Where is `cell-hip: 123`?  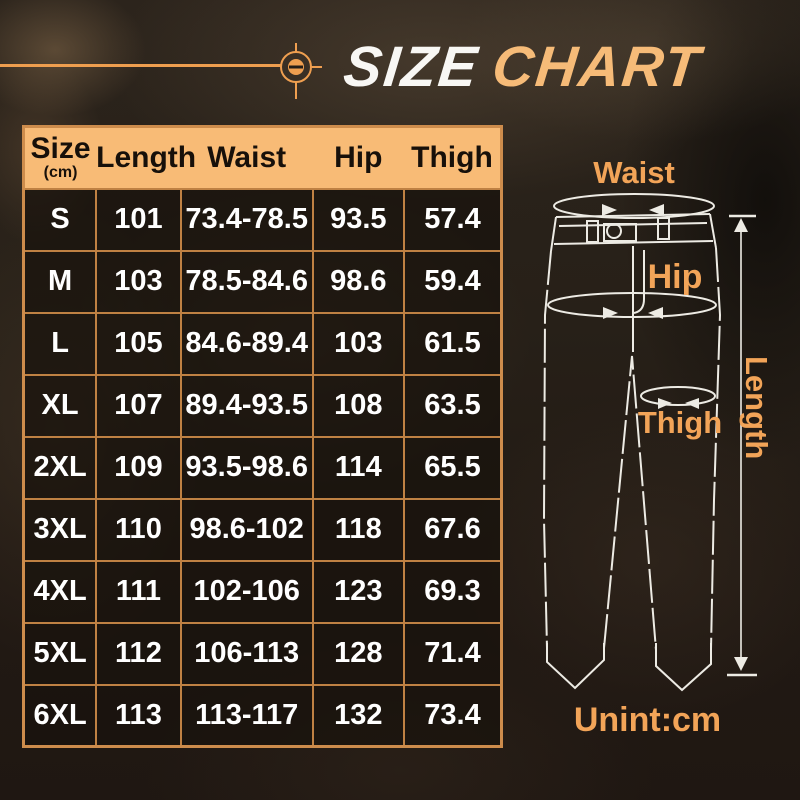 cell-hip: 123 is located at coordinates (358, 591).